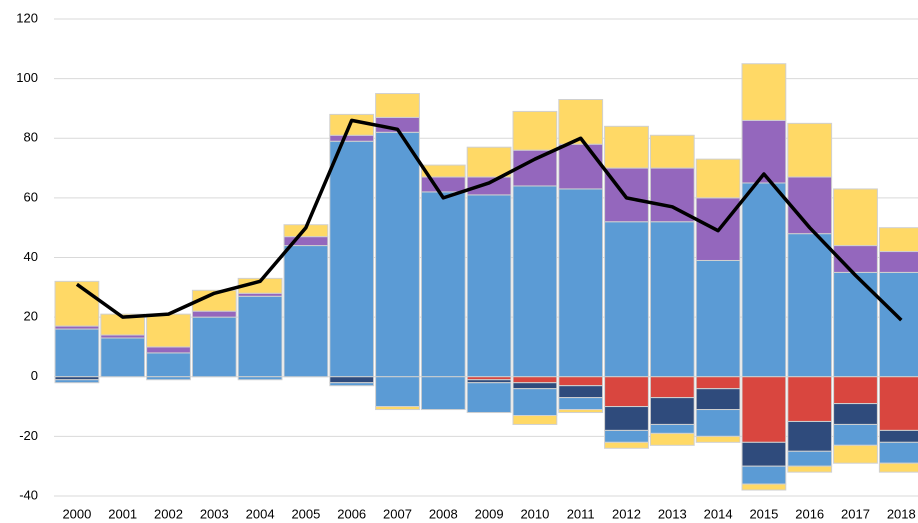  Describe the element at coordinates (31, 137) in the screenshot. I see `y-tick-label: 80` at that location.